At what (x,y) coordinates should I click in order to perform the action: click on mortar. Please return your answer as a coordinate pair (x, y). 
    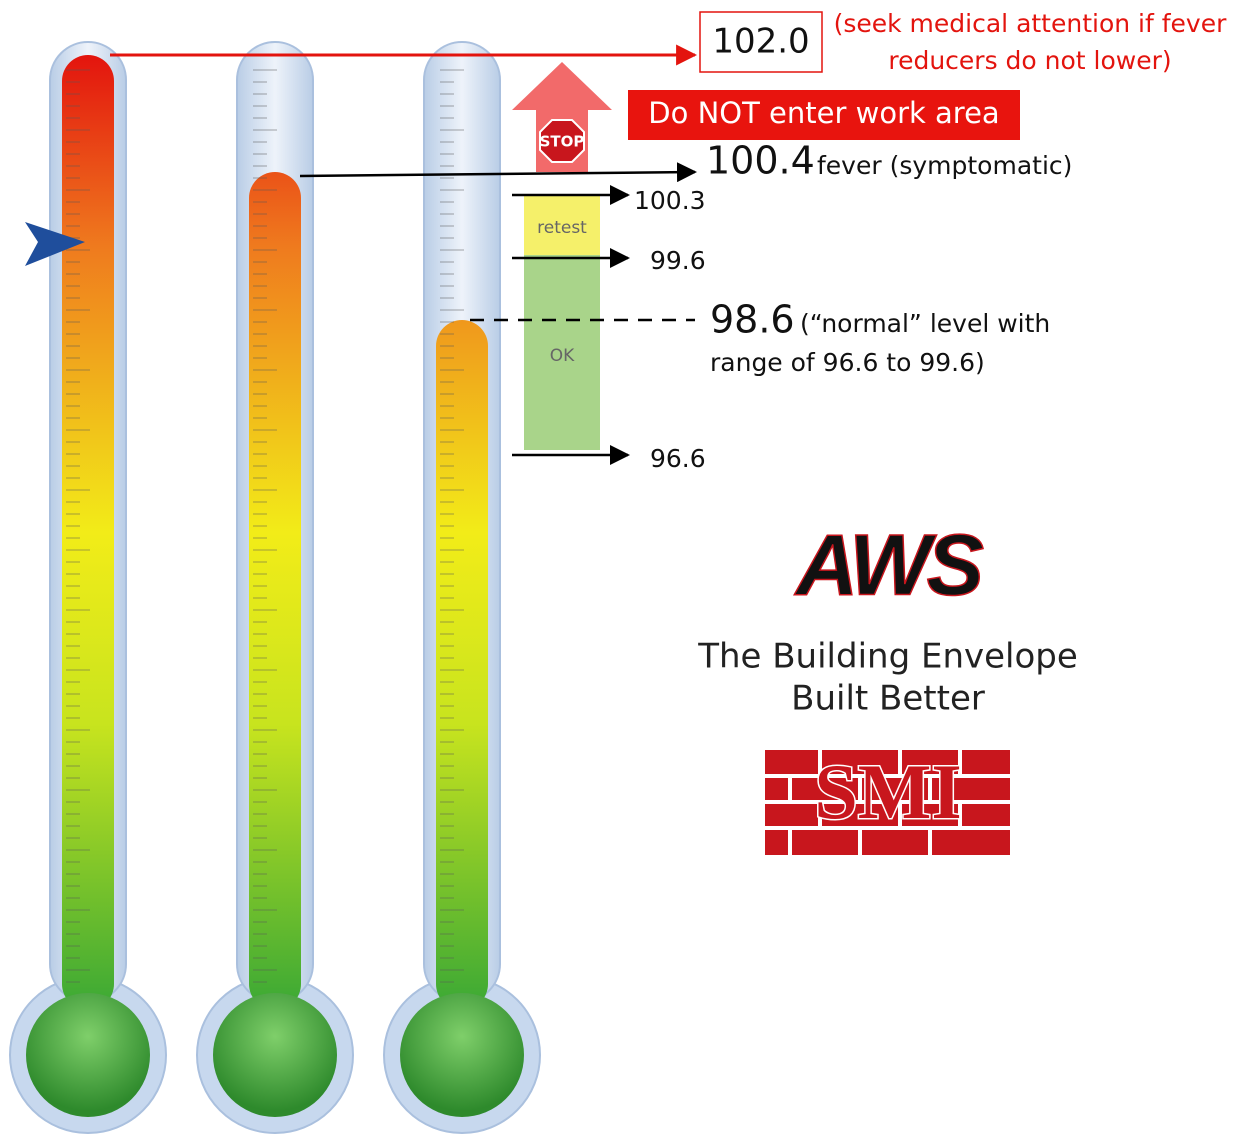
    Looking at the image, I should click on (887, 802).